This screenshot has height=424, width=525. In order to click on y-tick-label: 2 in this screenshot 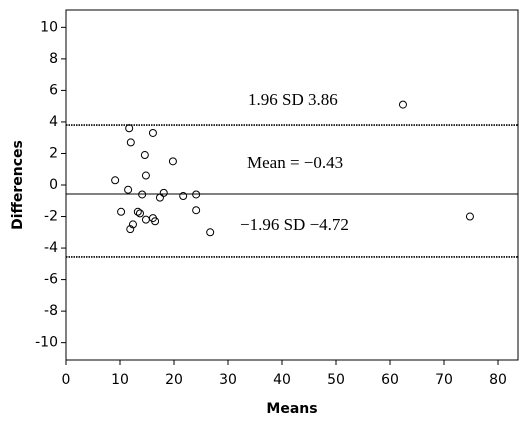, I will do `click(53, 153)`.